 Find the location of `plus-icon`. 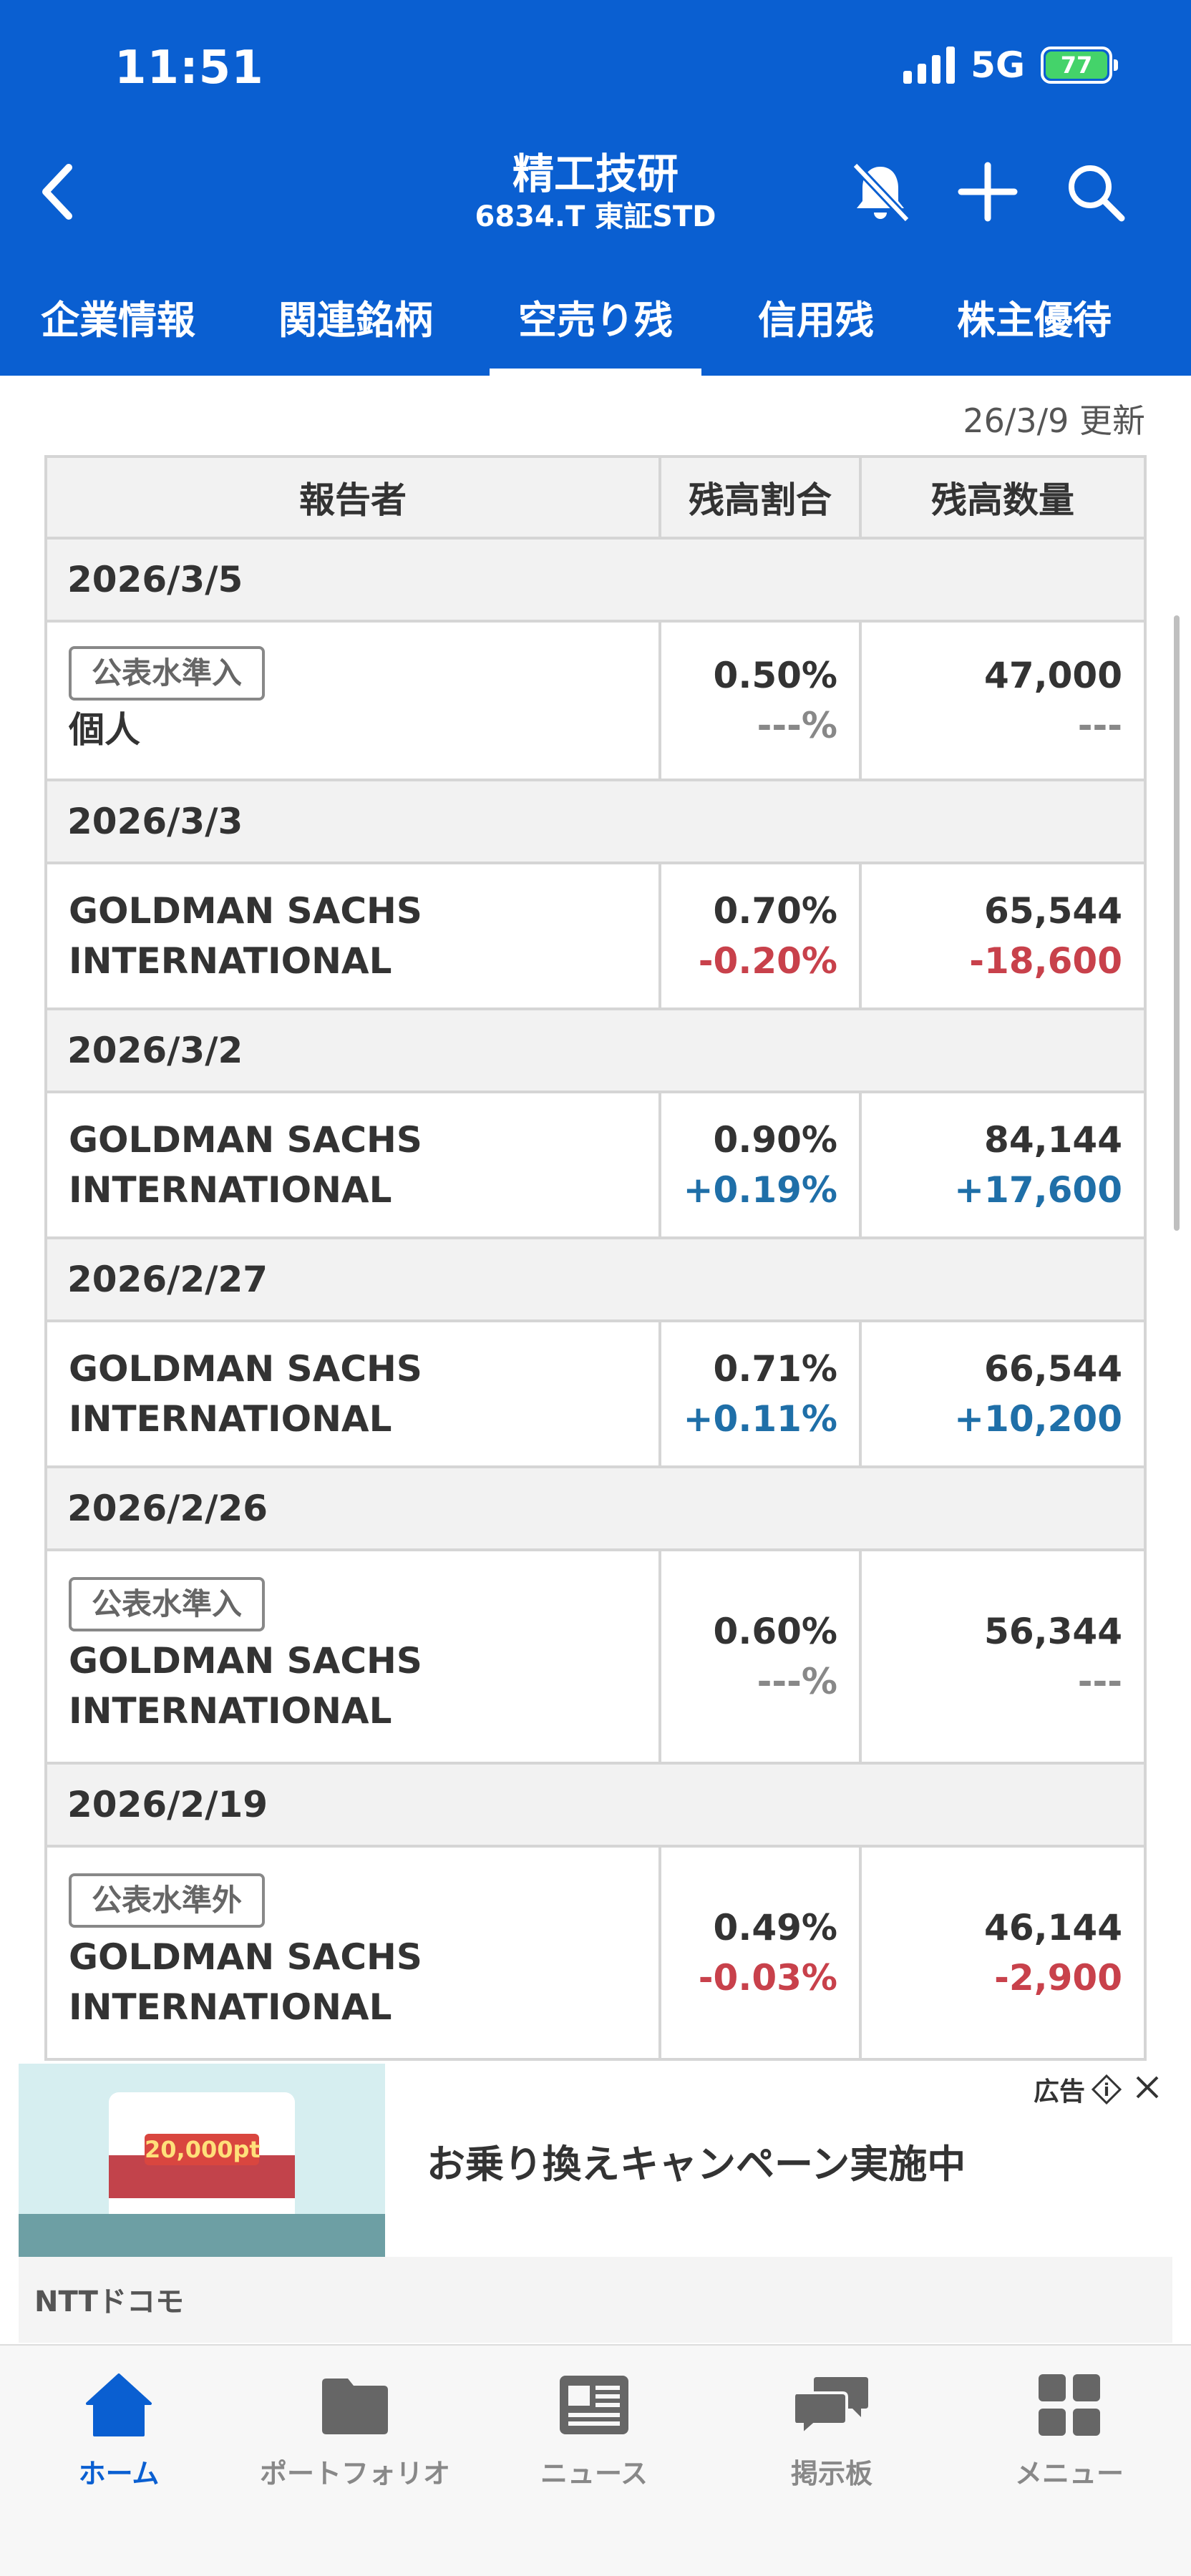

plus-icon is located at coordinates (988, 192).